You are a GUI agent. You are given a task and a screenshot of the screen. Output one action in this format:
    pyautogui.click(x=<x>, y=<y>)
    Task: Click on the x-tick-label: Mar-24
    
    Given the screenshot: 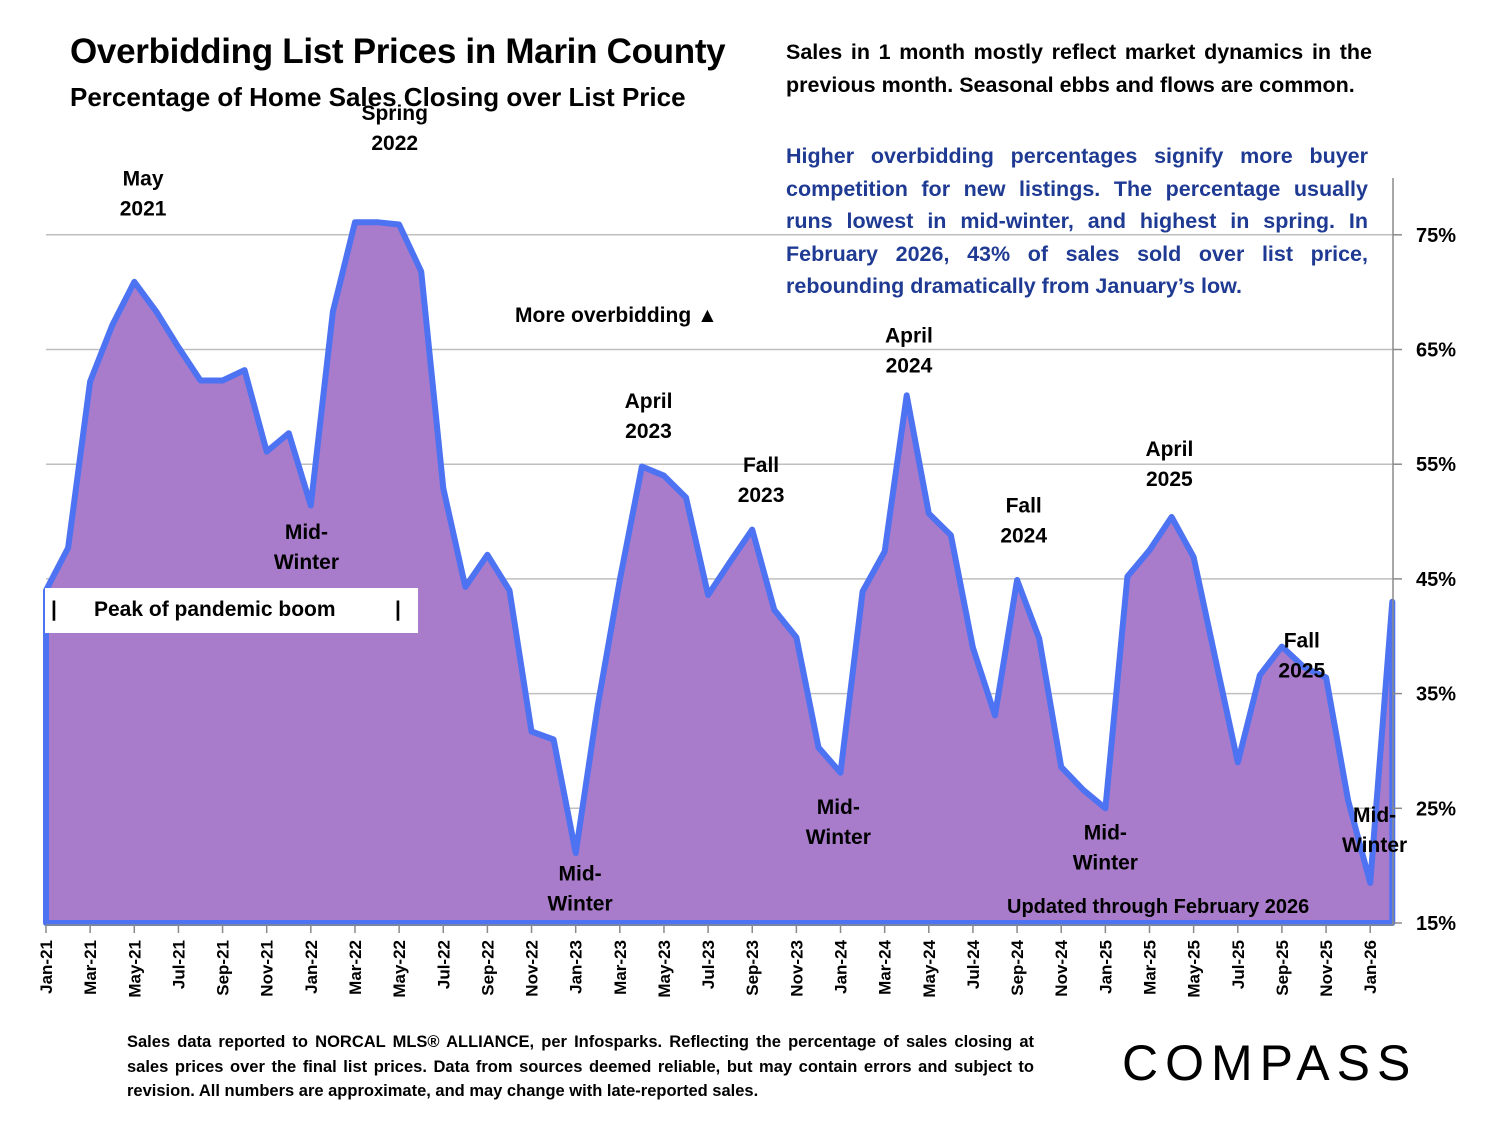 What is the action you would take?
    pyautogui.click(x=885, y=966)
    